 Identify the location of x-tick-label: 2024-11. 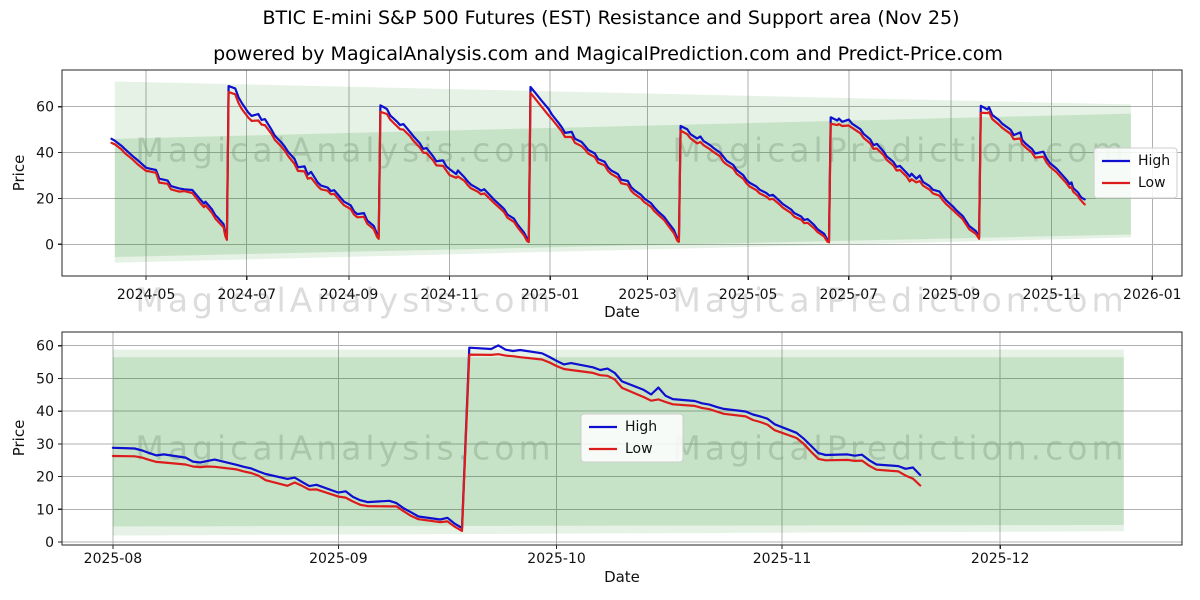
(449, 295).